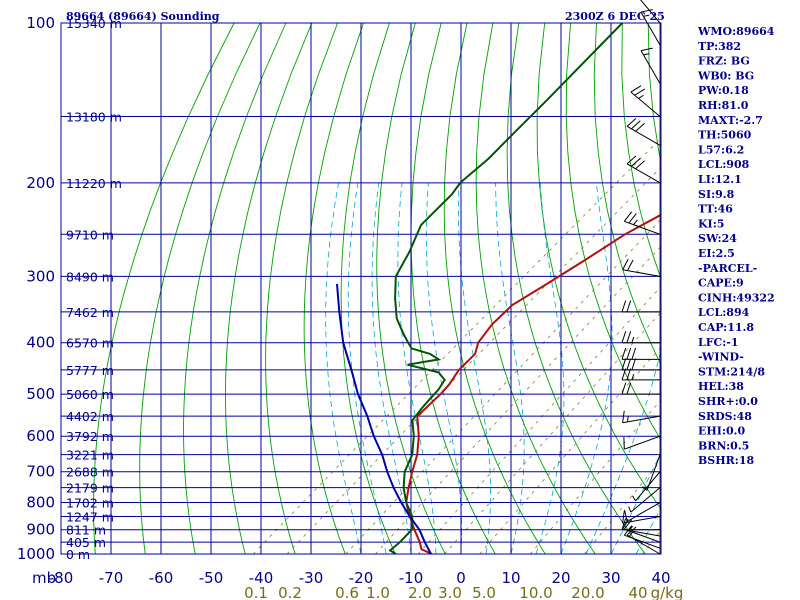 This screenshot has width=800, height=600. I want to click on index-item: FRZ: BG, so click(724, 61).